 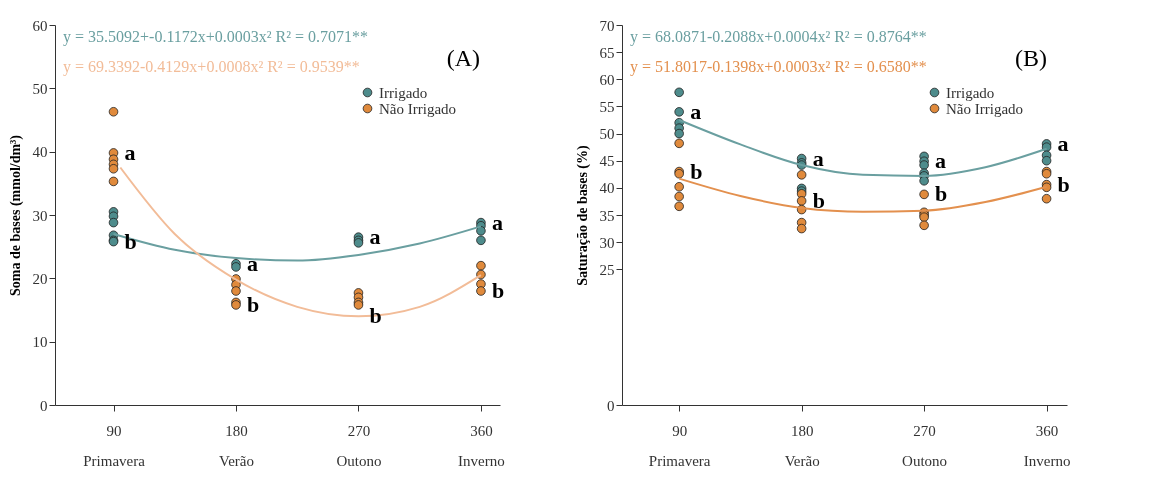 What do you see at coordinates (1031, 58) in the screenshot?
I see `annotation: (B)` at bounding box center [1031, 58].